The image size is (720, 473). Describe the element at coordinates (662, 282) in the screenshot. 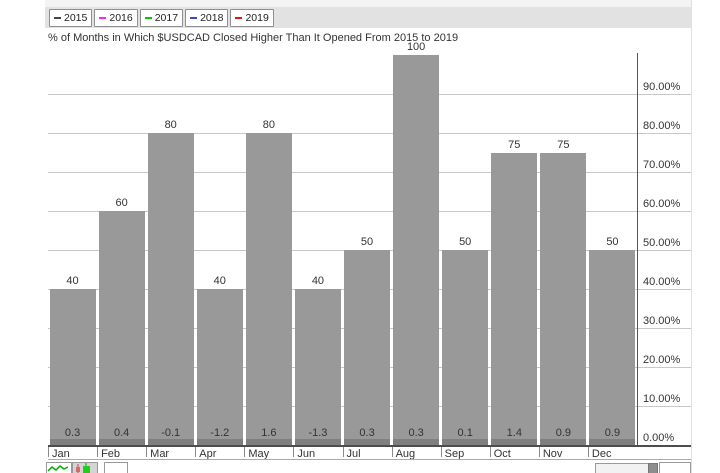

I see `y-axis-tick-label: 40.00%` at that location.